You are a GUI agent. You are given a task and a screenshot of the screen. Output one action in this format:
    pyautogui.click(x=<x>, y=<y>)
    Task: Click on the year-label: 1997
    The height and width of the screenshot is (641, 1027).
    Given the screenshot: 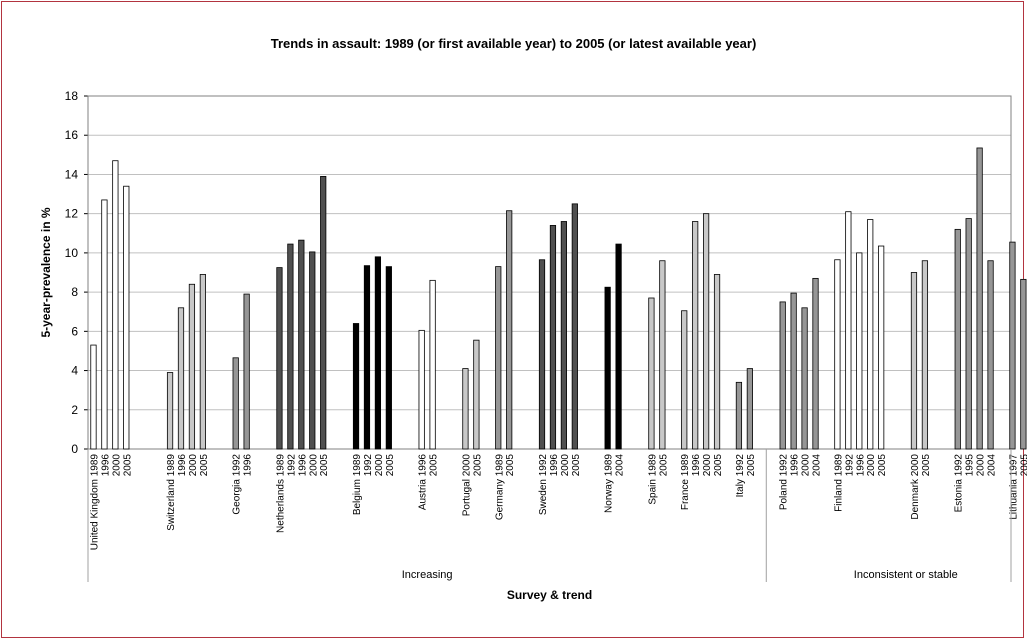 What is the action you would take?
    pyautogui.click(x=1013, y=465)
    